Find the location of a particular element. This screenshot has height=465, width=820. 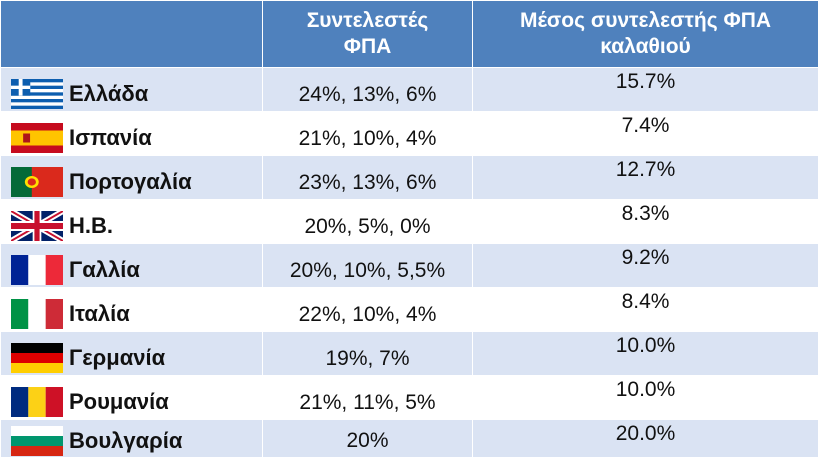

country-cell: Ισπανία is located at coordinates (131, 133).